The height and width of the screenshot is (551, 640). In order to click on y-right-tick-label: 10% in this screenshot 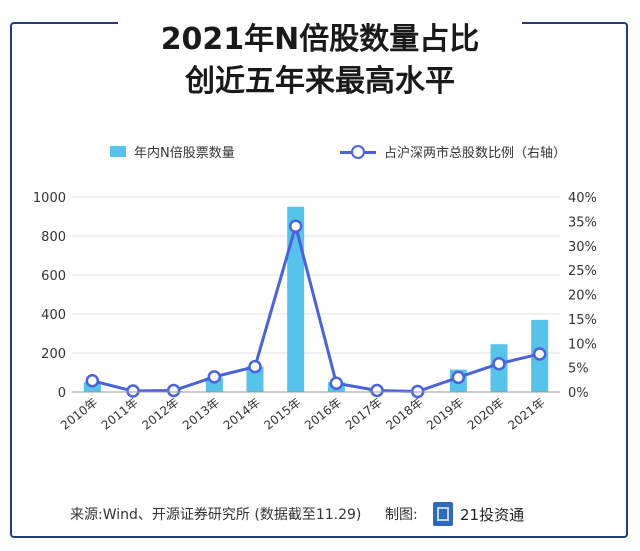, I will do `click(582, 344)`.